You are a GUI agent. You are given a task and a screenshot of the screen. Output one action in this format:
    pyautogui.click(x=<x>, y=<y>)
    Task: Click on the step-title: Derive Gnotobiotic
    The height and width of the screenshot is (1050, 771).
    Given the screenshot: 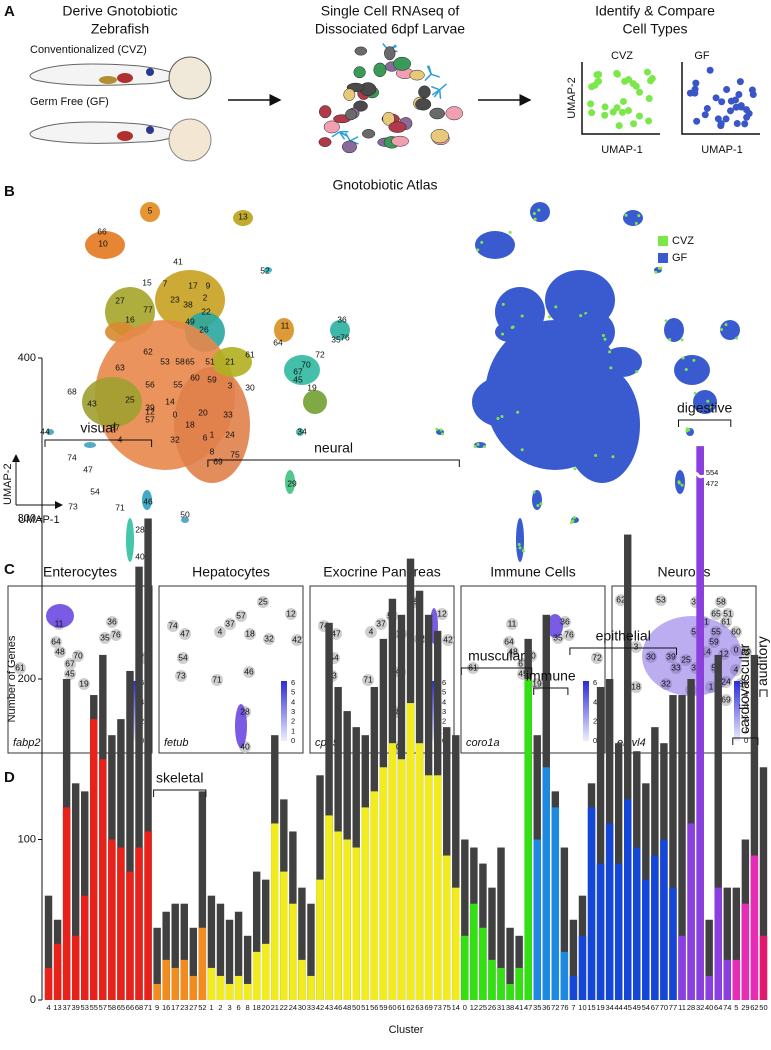 What is the action you would take?
    pyautogui.click(x=119, y=11)
    